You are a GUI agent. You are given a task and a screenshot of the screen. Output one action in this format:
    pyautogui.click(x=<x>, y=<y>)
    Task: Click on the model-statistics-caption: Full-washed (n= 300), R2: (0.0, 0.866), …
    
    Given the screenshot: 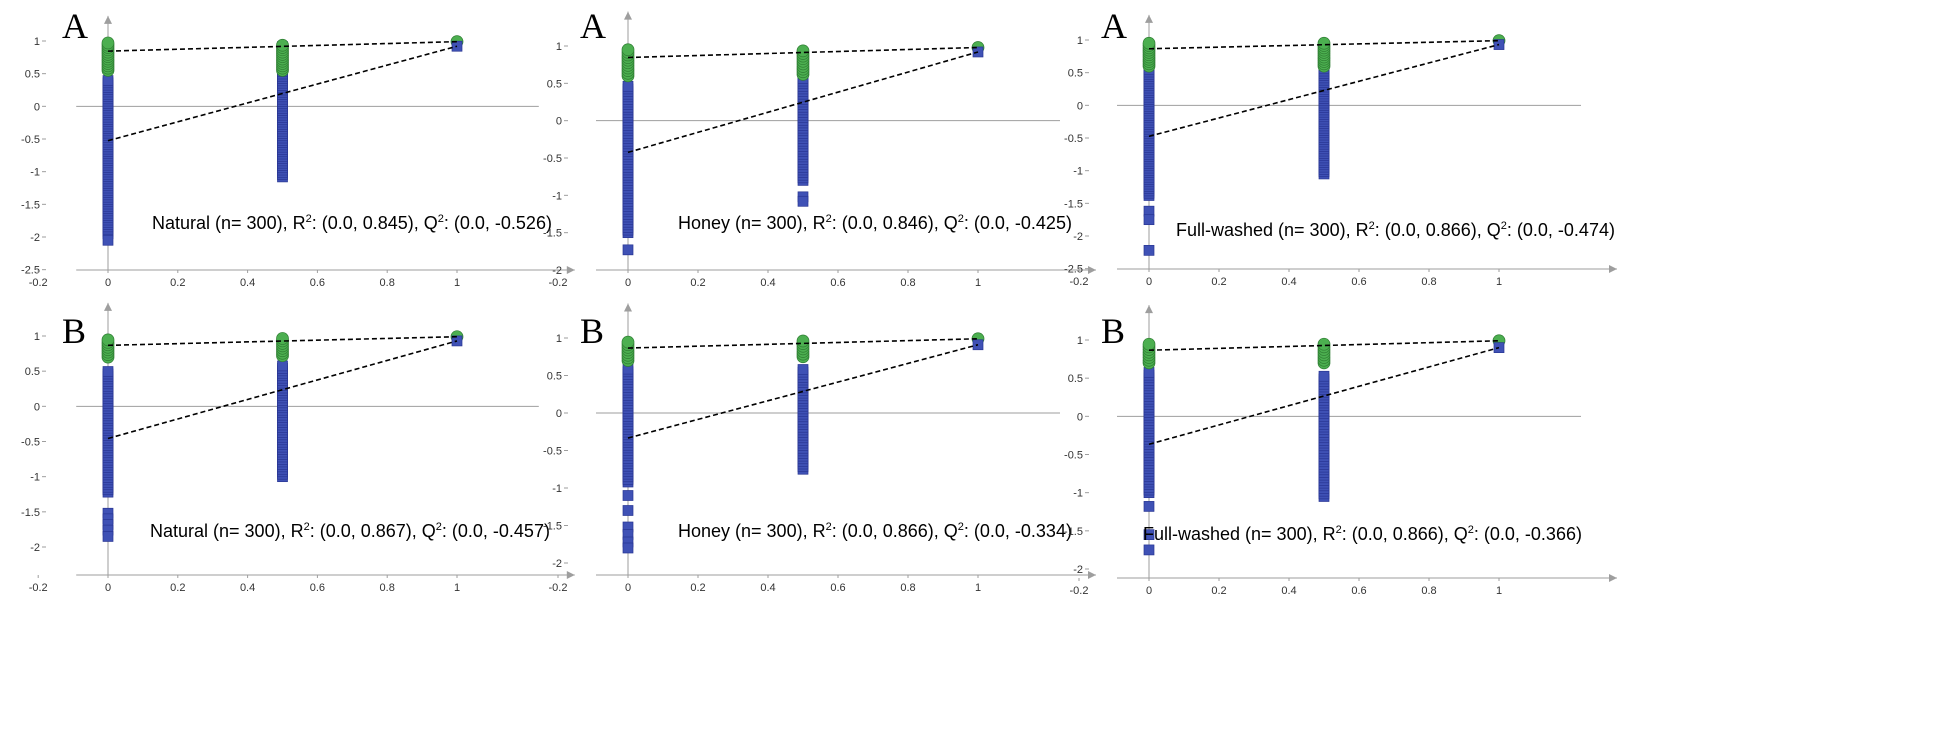 What is the action you would take?
    pyautogui.click(x=1362, y=534)
    